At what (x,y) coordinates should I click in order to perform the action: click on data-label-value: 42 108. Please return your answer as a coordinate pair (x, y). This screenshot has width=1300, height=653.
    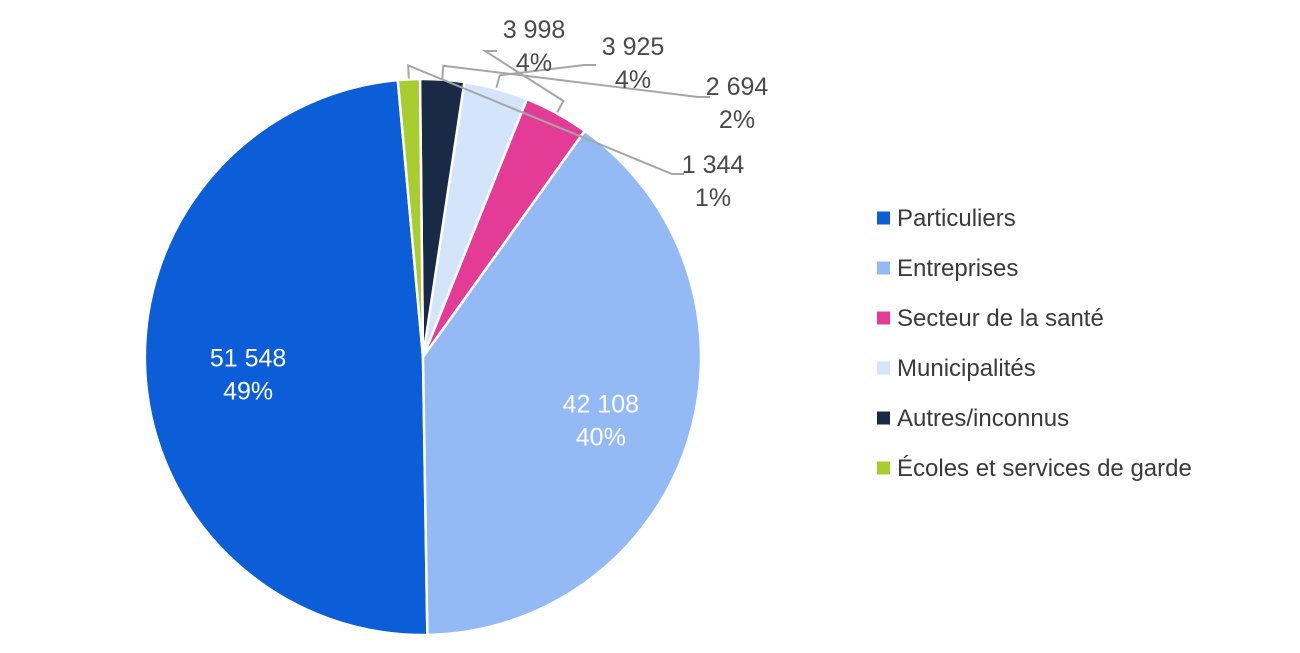
    Looking at the image, I should click on (601, 404).